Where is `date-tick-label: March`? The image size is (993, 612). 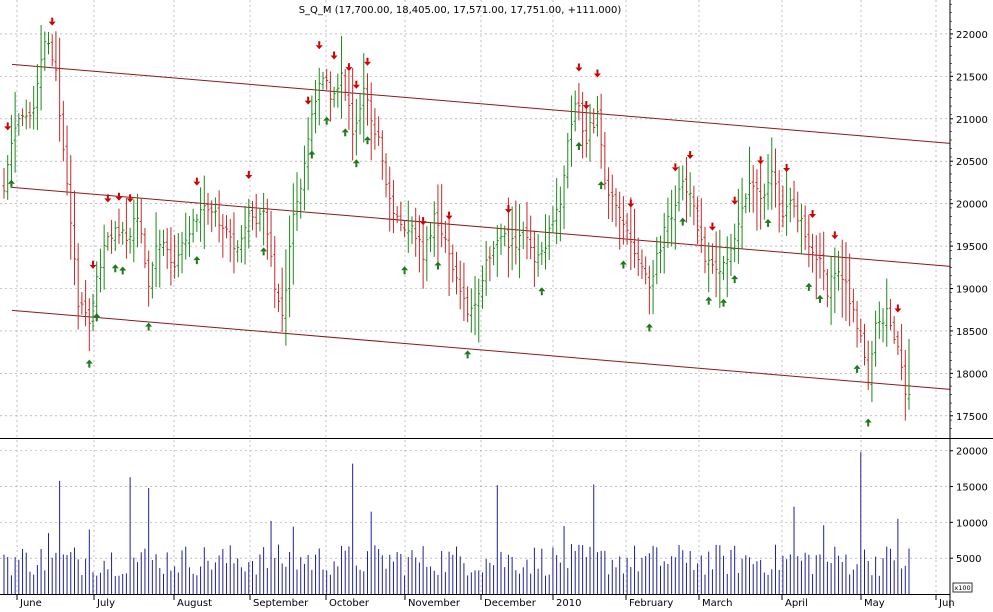 date-tick-label: March is located at coordinates (717, 603).